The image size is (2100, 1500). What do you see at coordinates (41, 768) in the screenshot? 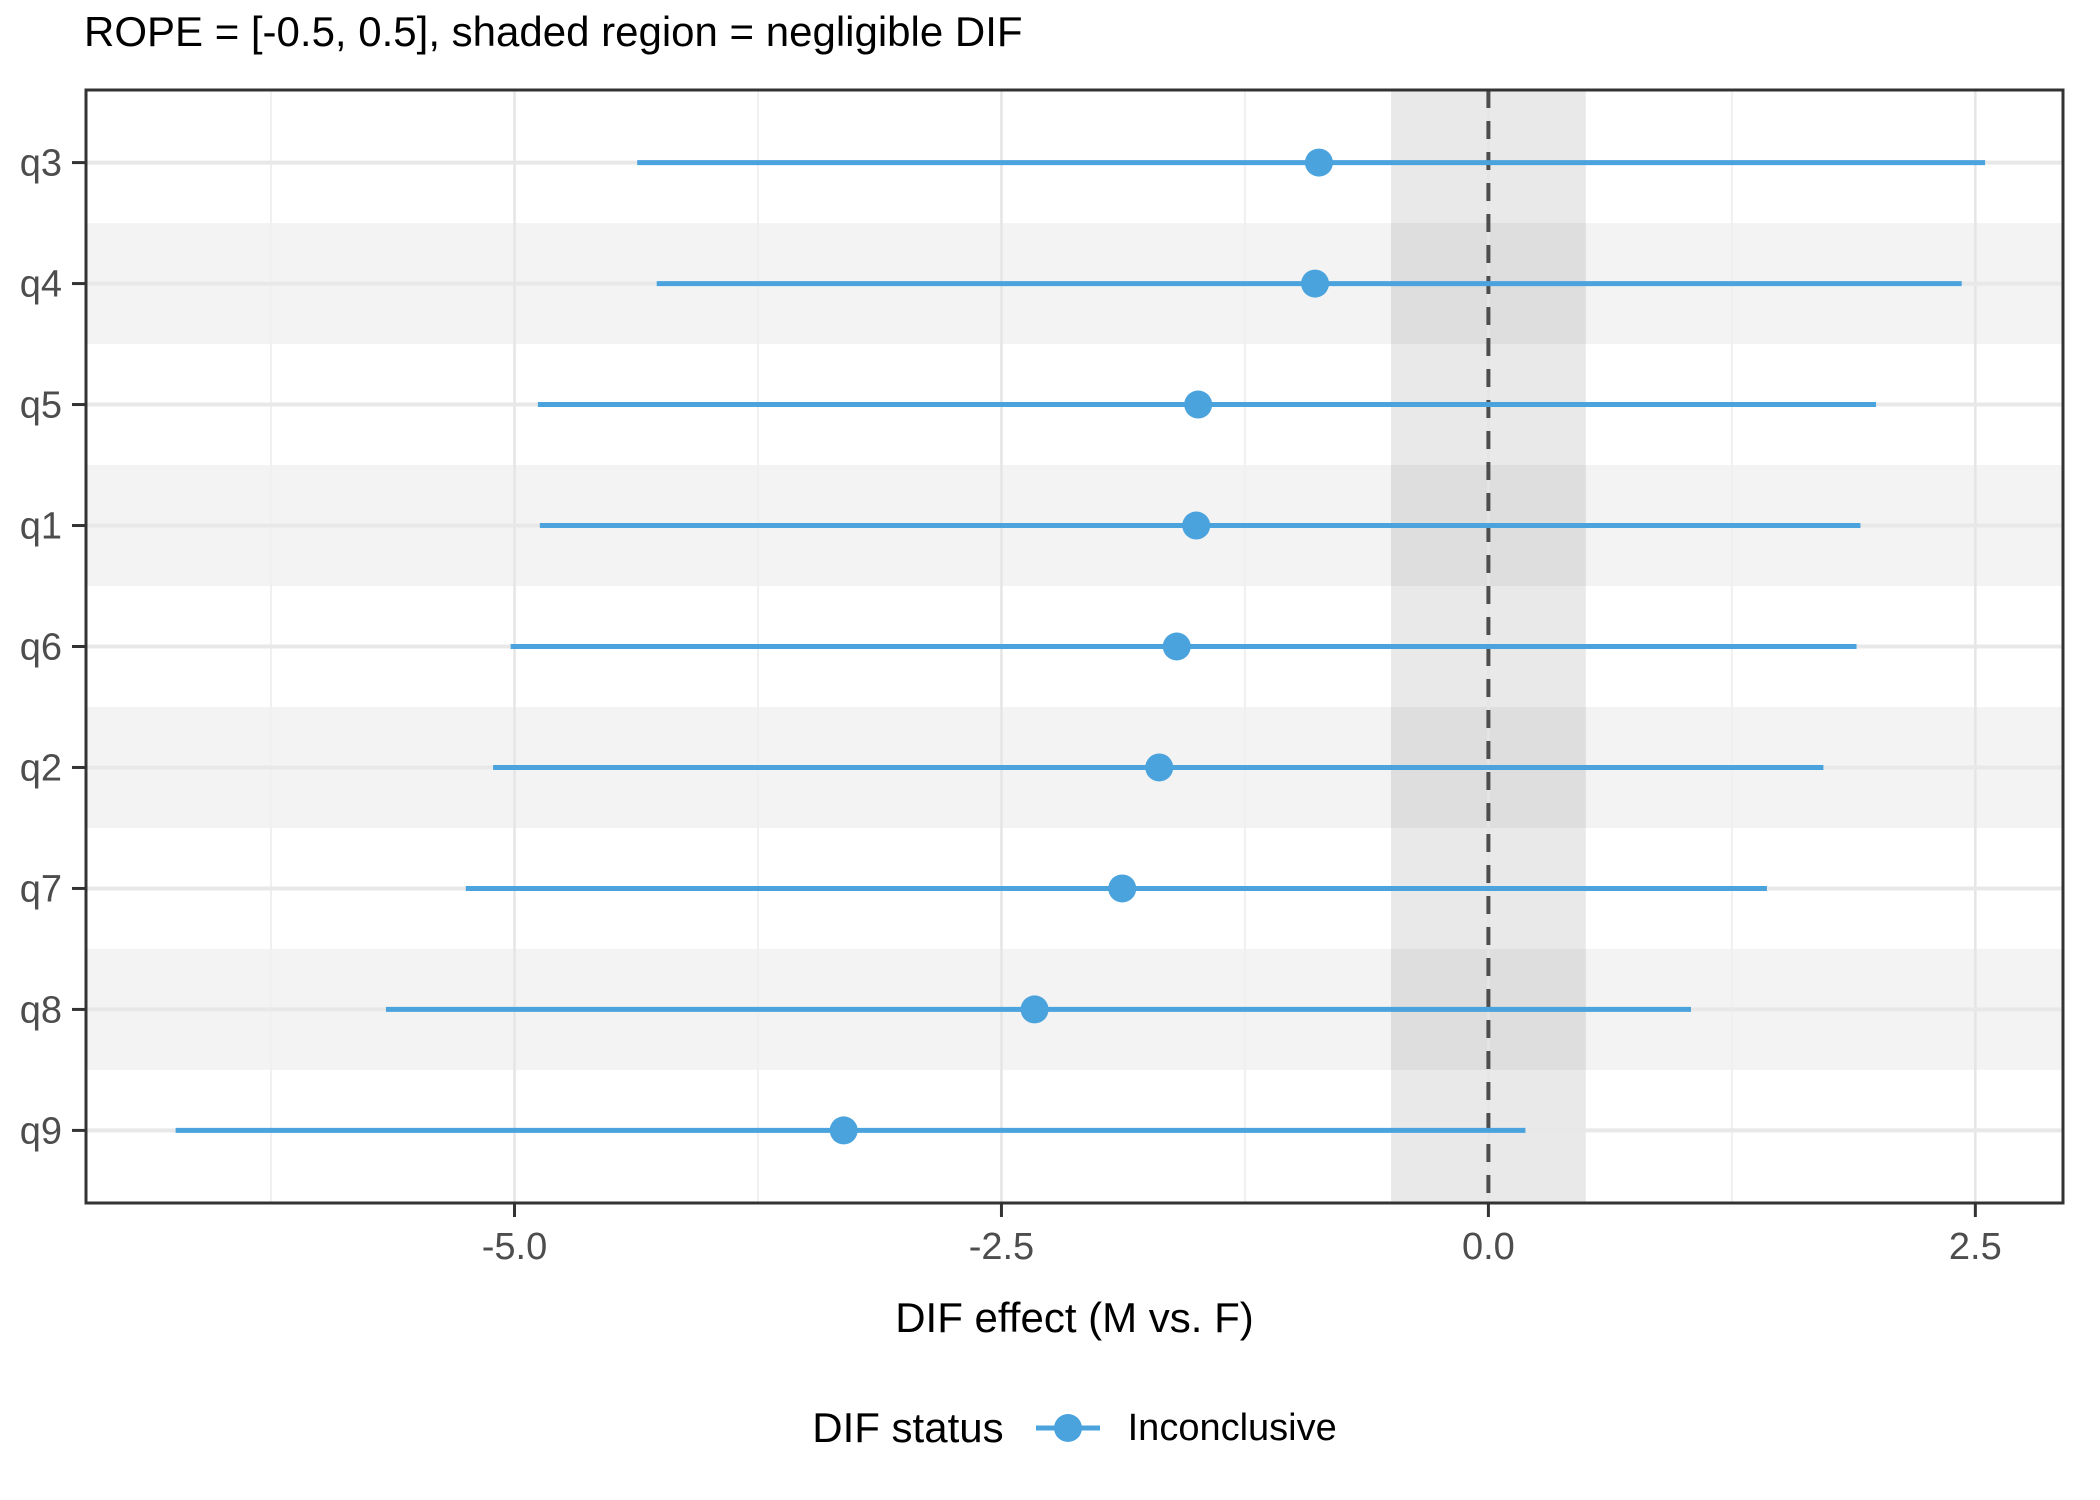
I see `y-tick-label-q2: q2` at bounding box center [41, 768].